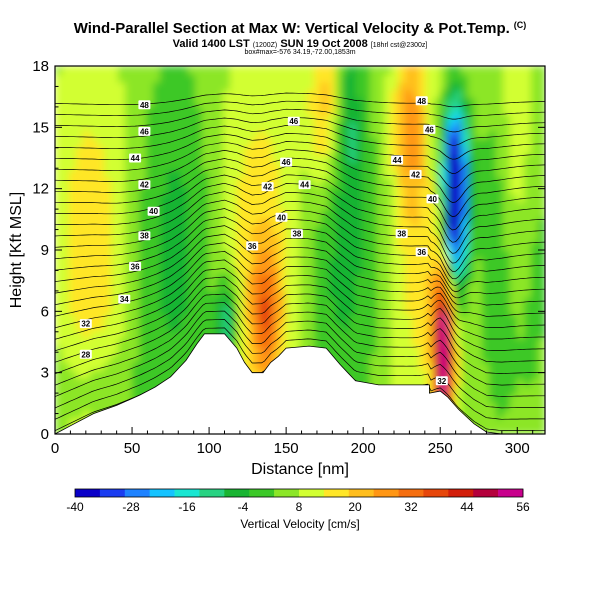  What do you see at coordinates (187, 507) in the screenshot?
I see `colorbar-tick-label: -16` at bounding box center [187, 507].